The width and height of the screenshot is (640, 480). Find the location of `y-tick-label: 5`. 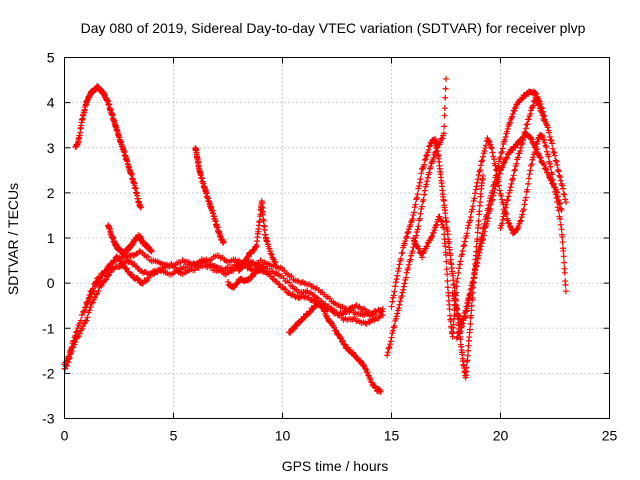

y-tick-label: 5 is located at coordinates (51, 58).